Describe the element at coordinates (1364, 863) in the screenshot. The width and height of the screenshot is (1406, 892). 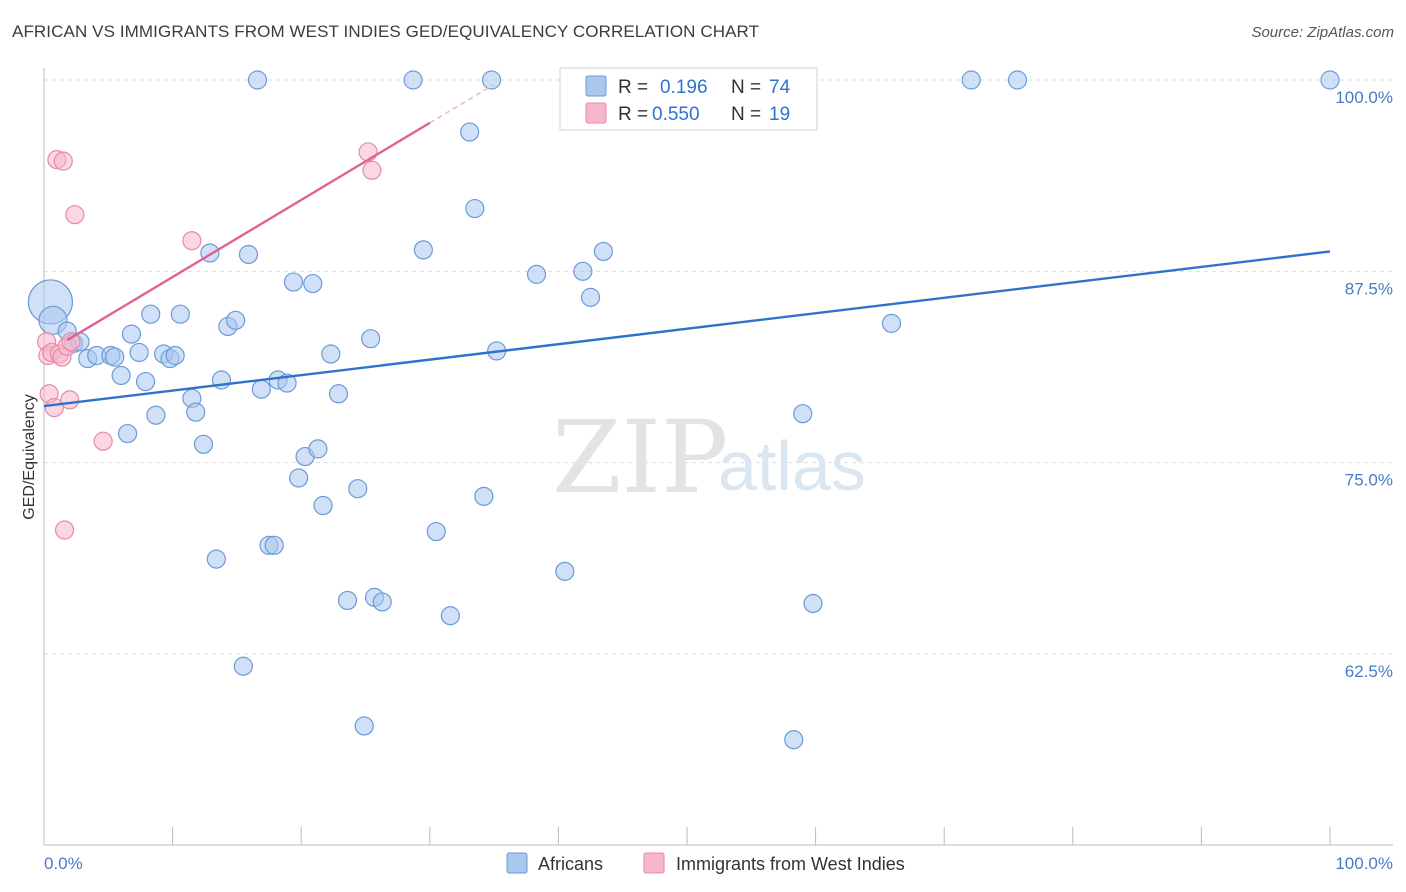
I see `x-tick-label-max: 100.0%` at that location.